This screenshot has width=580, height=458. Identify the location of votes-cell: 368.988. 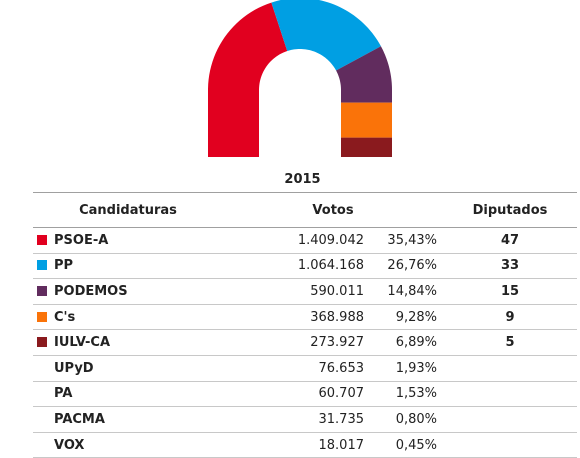
(300, 317).